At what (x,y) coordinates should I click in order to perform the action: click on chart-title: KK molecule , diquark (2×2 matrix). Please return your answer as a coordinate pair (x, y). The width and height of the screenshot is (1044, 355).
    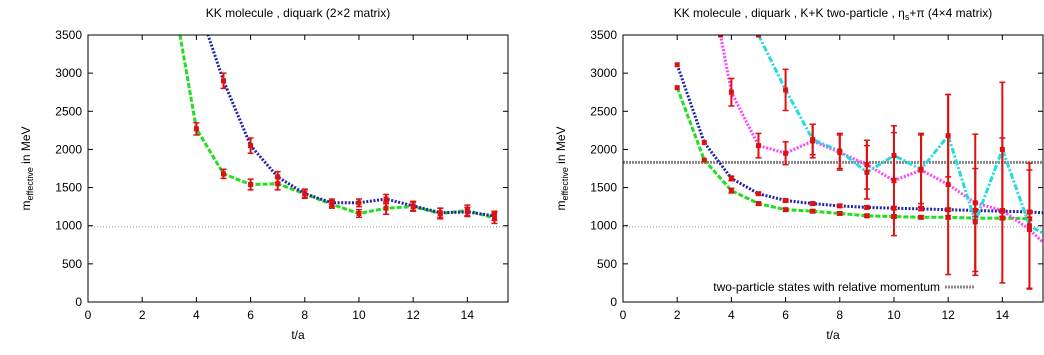
    Looking at the image, I should click on (298, 13).